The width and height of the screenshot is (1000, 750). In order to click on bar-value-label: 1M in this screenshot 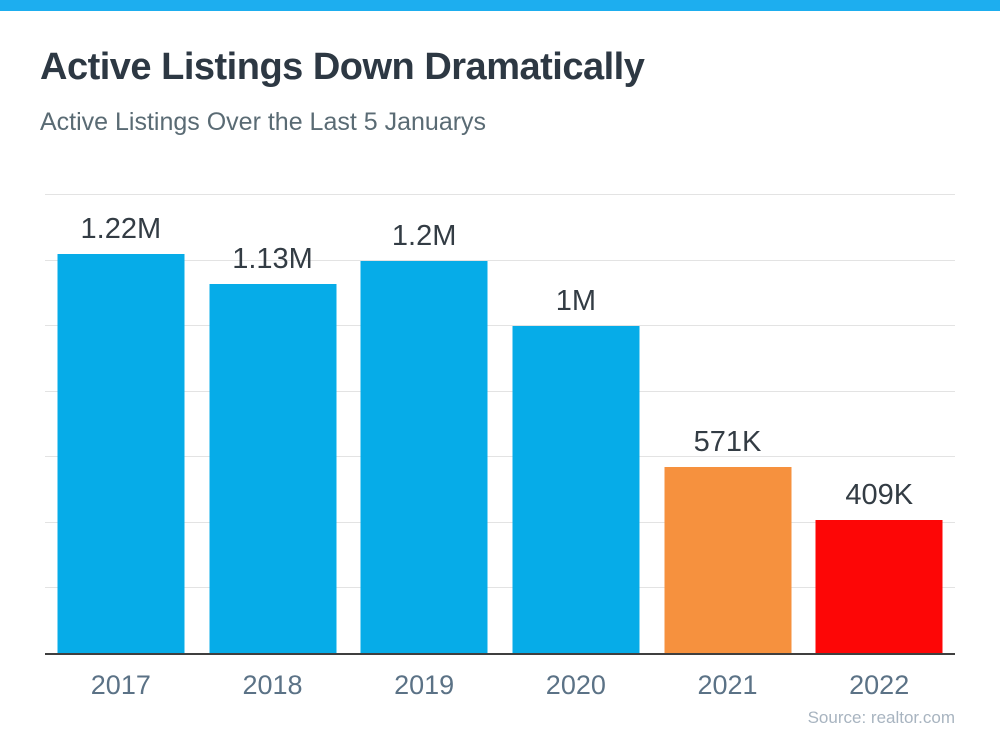, I will do `click(575, 301)`.